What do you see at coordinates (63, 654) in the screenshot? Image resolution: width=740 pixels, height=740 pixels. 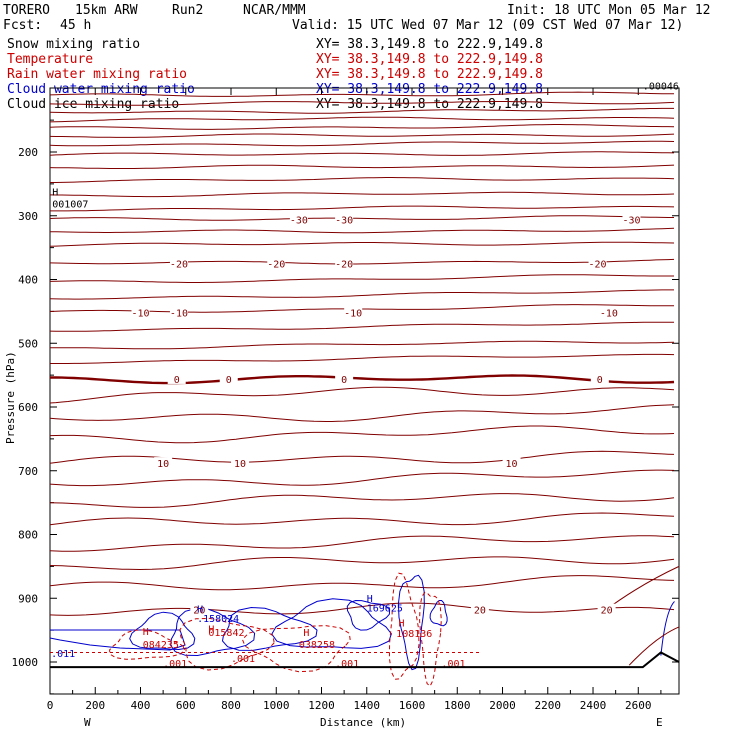 I see `cloud-water-label: .011` at bounding box center [63, 654].